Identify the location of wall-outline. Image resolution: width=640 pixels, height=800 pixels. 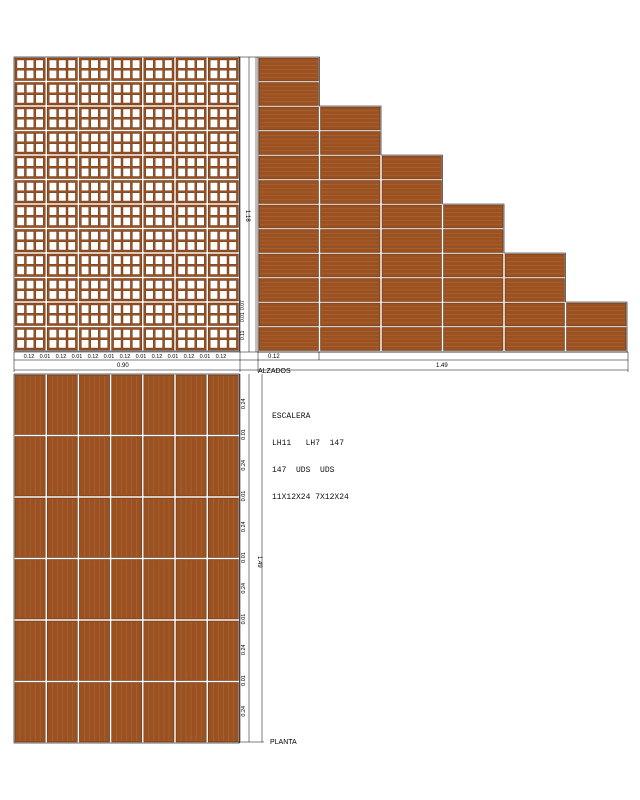
(126, 204).